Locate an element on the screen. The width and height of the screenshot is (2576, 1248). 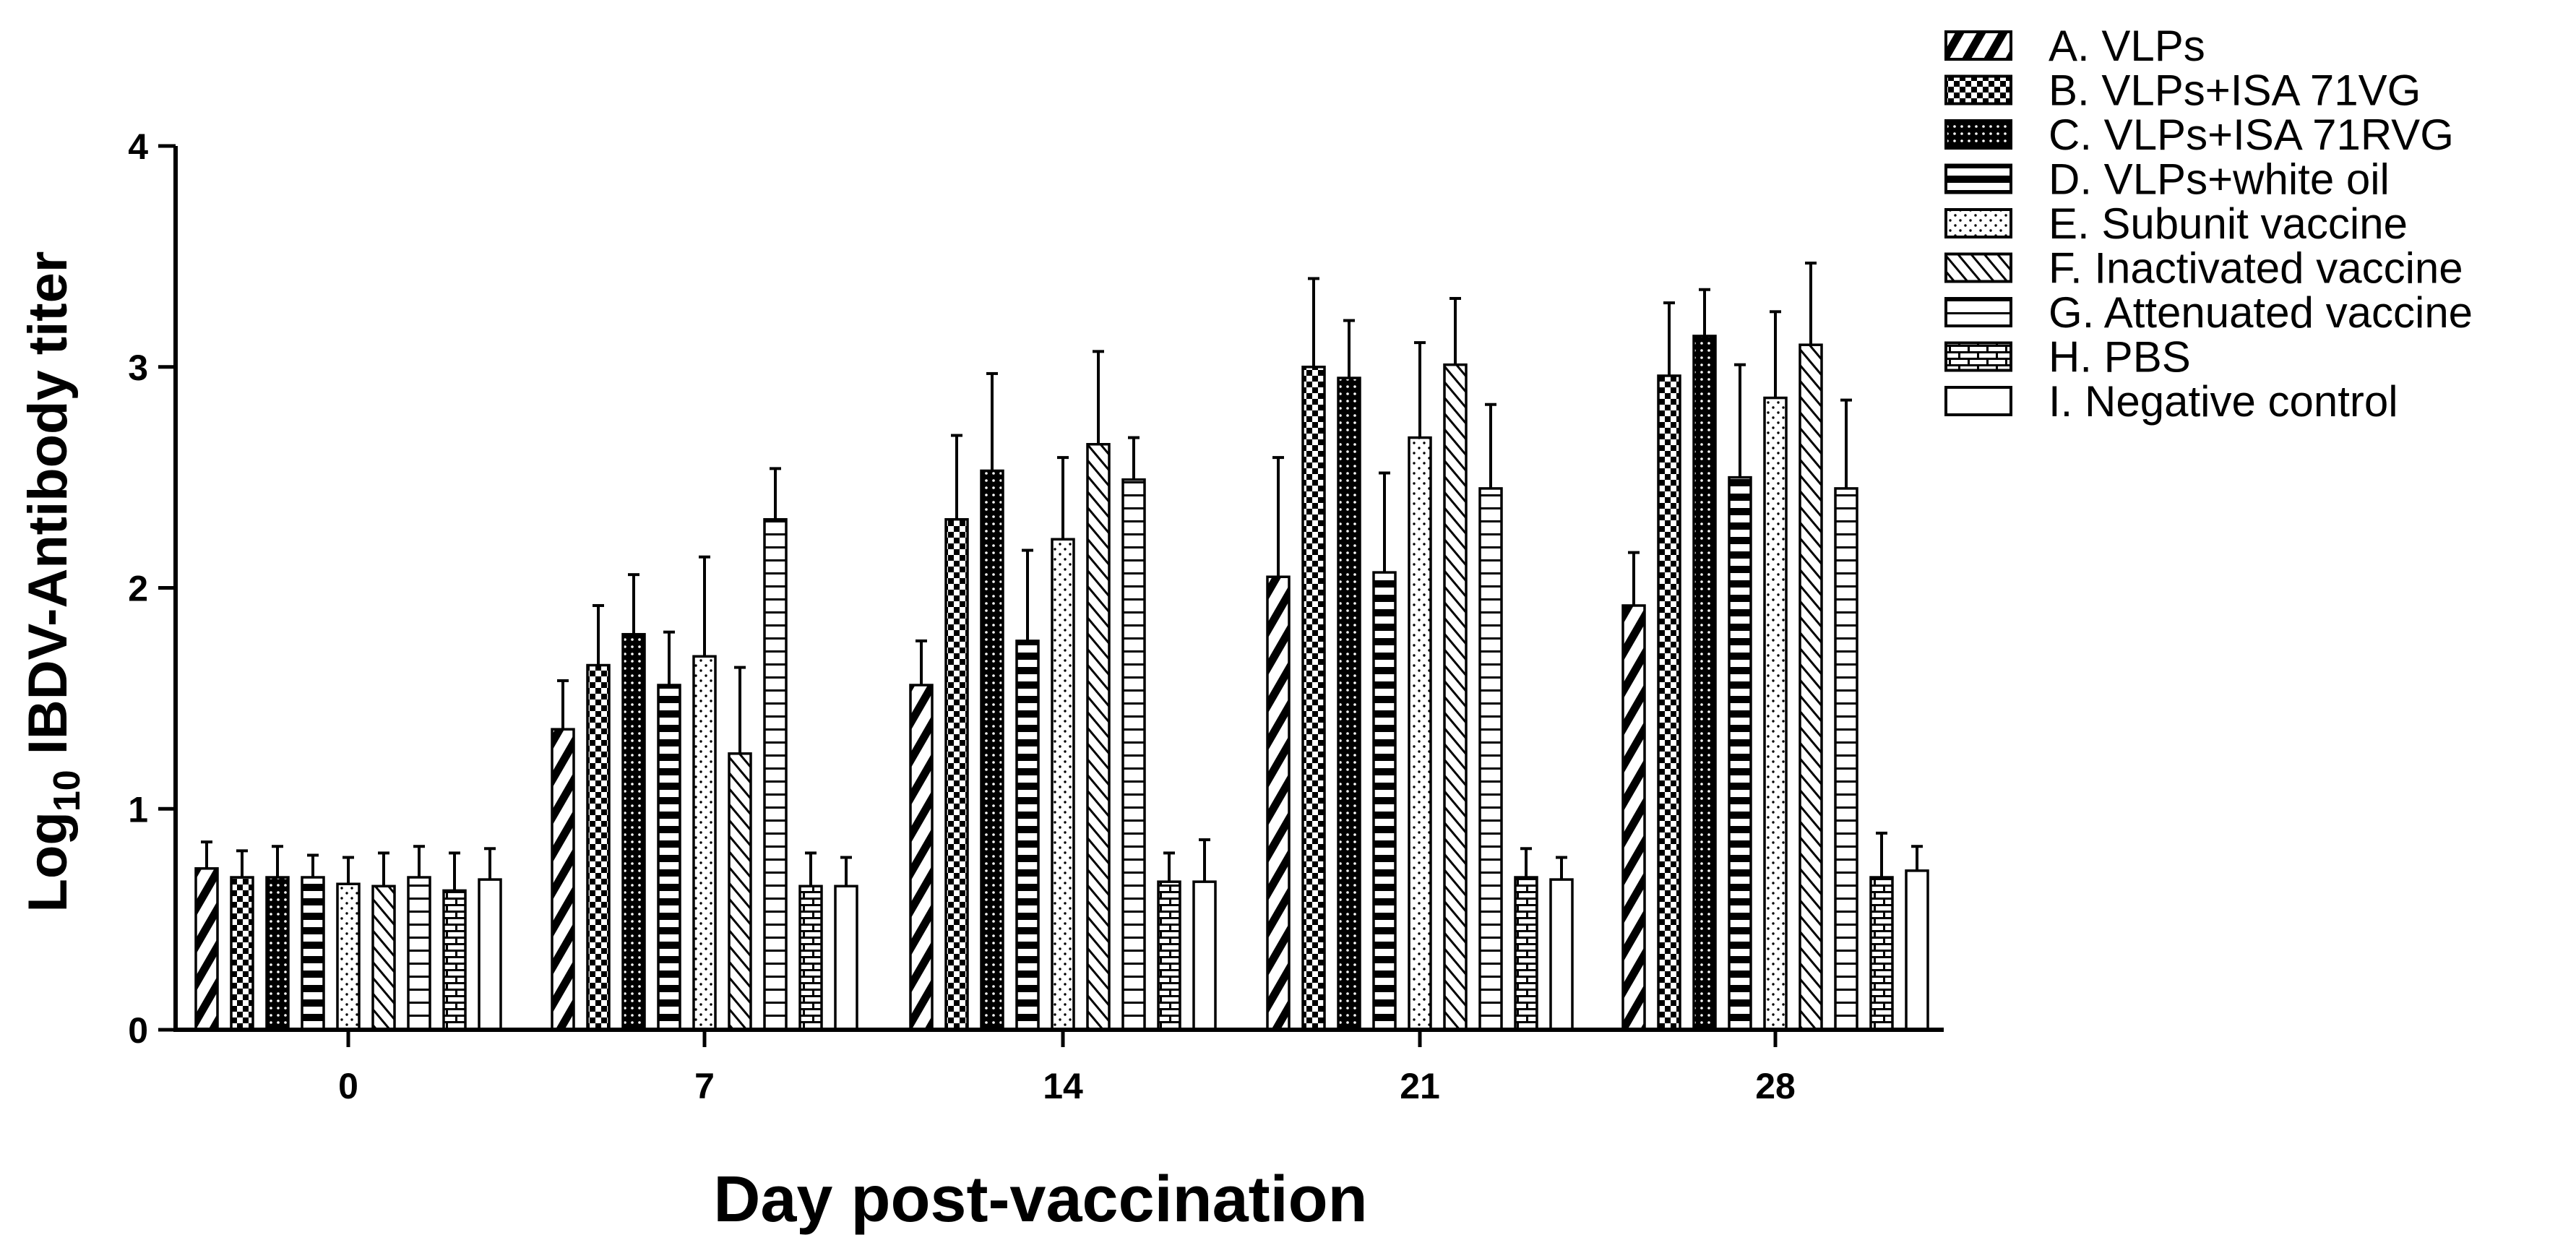
legend-label: I. Negative control is located at coordinates (2223, 401).